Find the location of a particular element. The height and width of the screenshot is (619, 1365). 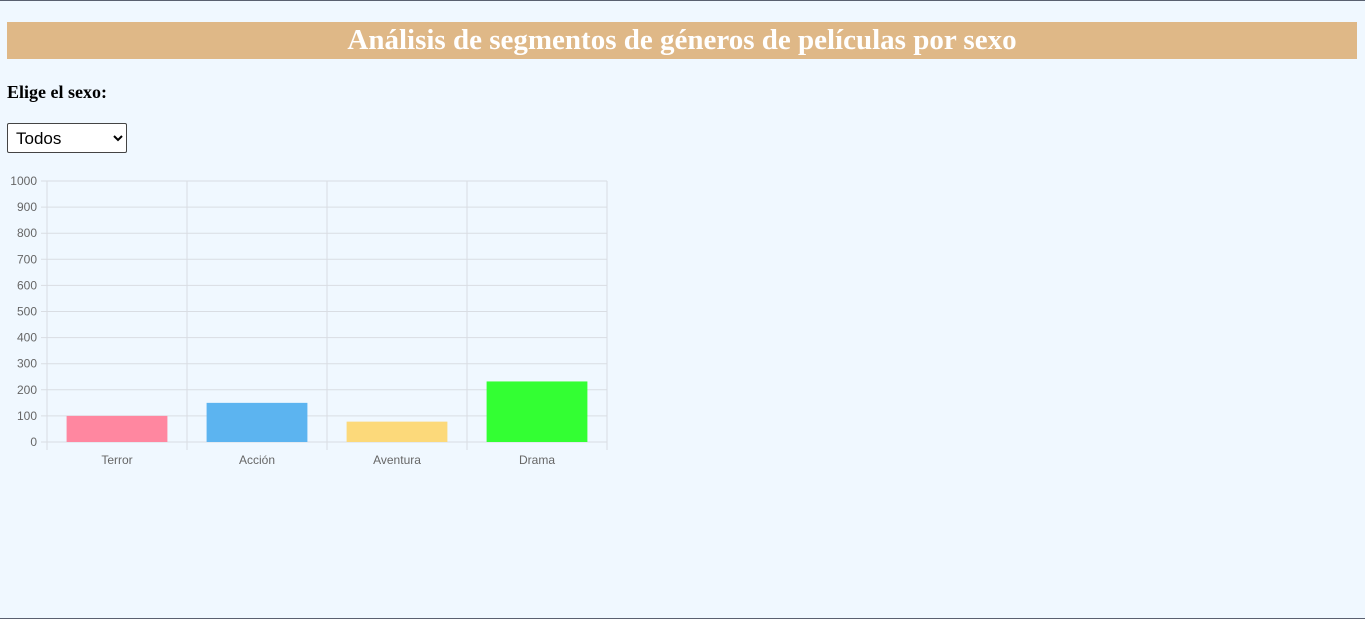

y-tick-label: 700 is located at coordinates (27, 259).